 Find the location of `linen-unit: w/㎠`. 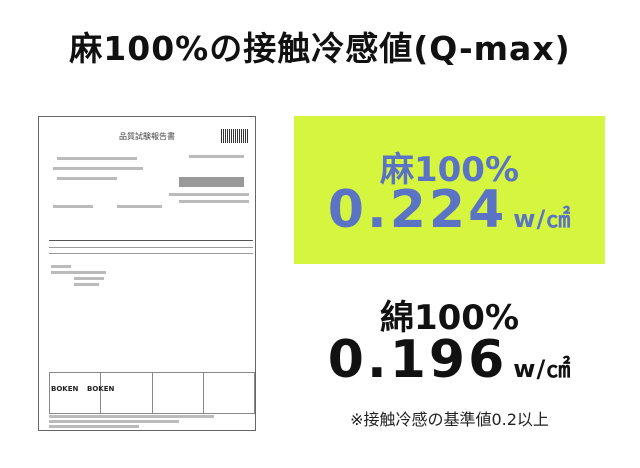

linen-unit: w/㎠ is located at coordinates (542, 219).